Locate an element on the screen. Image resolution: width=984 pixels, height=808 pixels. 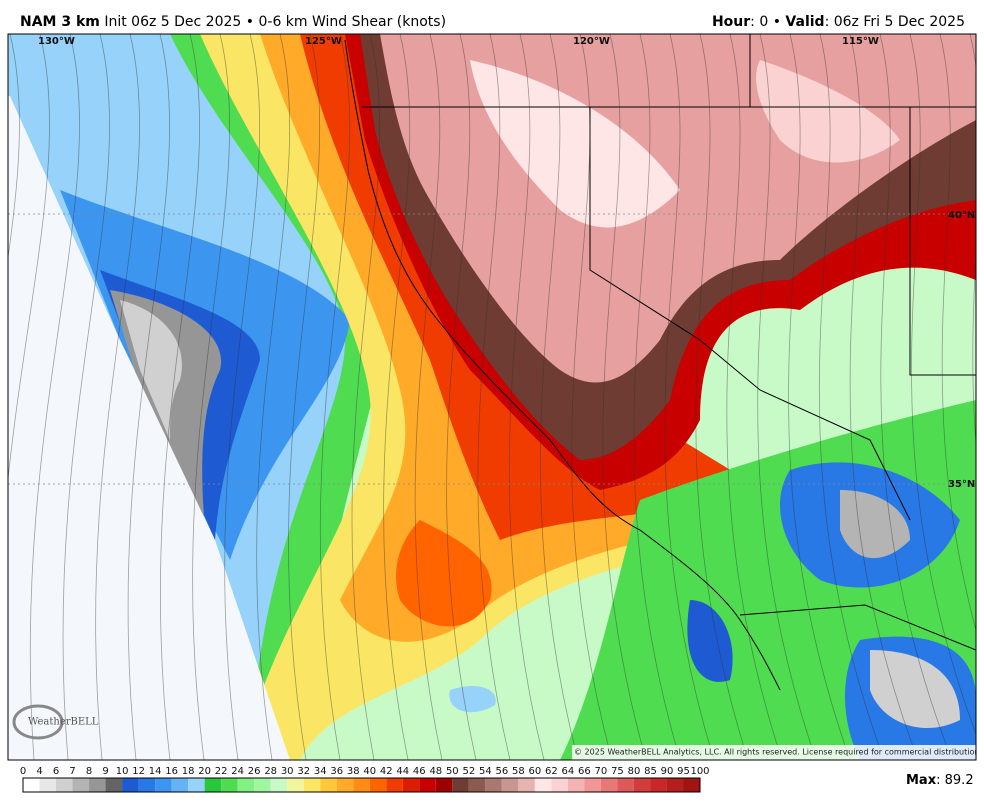
model: NAM 3 km is located at coordinates (60, 22).